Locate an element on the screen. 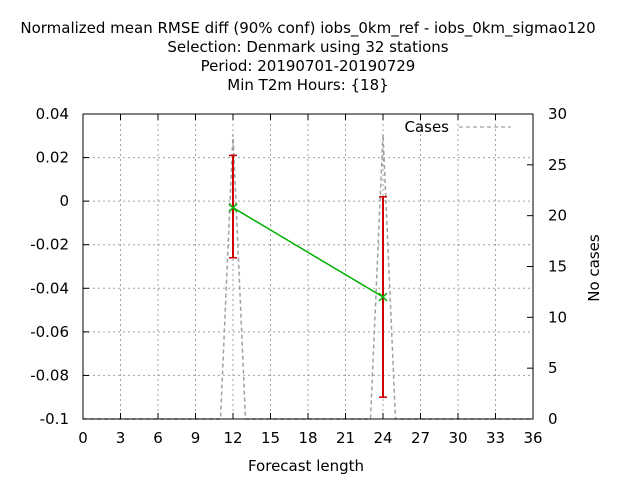 Image resolution: width=640 pixels, height=480 pixels. legend-label-cases: Cases is located at coordinates (426, 127).